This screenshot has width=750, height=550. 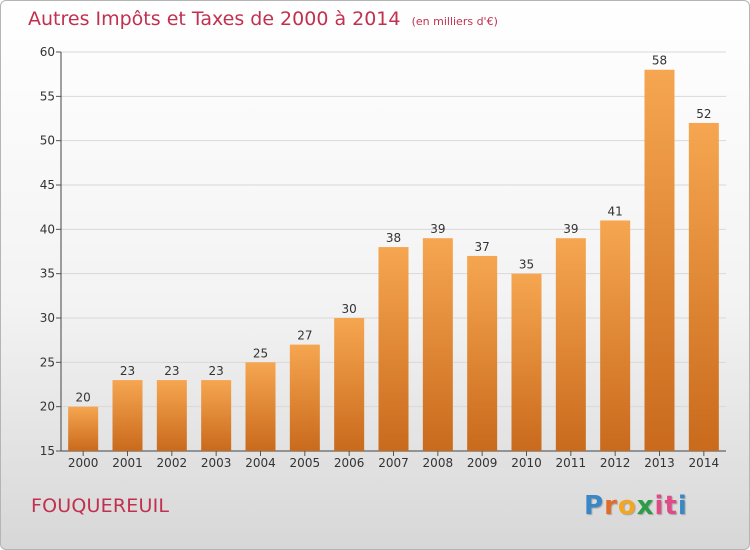 What do you see at coordinates (482, 247) in the screenshot?
I see `data-label: 37` at bounding box center [482, 247].